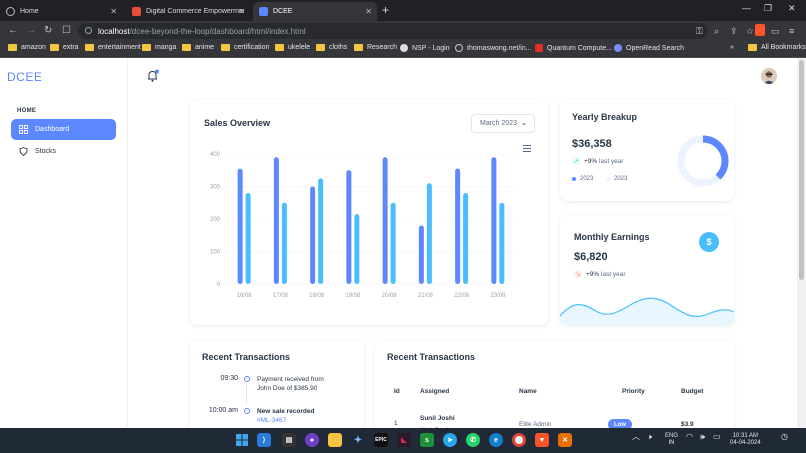 Image resolution: width=806 pixels, height=453 pixels. I want to click on notification-bell-icon, so click(153, 76).